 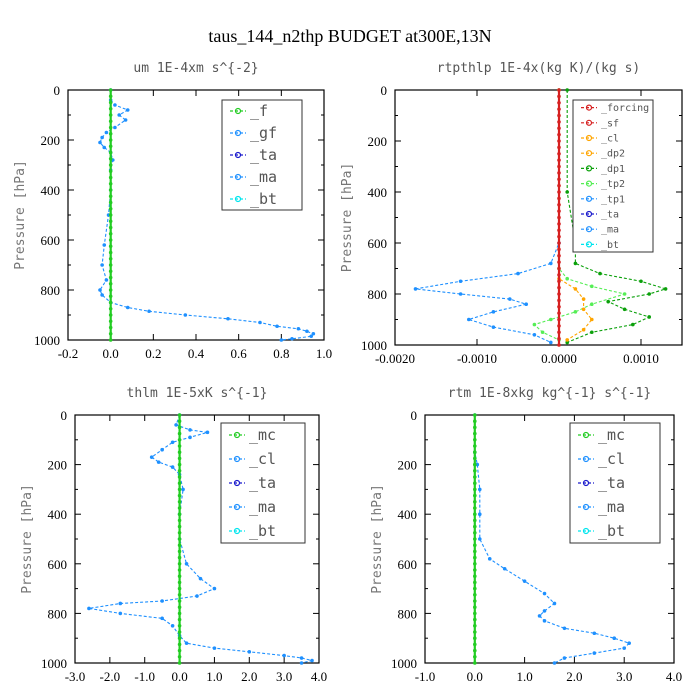 What do you see at coordinates (524, 676) in the screenshot?
I see `x-tick-label: 1.0` at bounding box center [524, 676].